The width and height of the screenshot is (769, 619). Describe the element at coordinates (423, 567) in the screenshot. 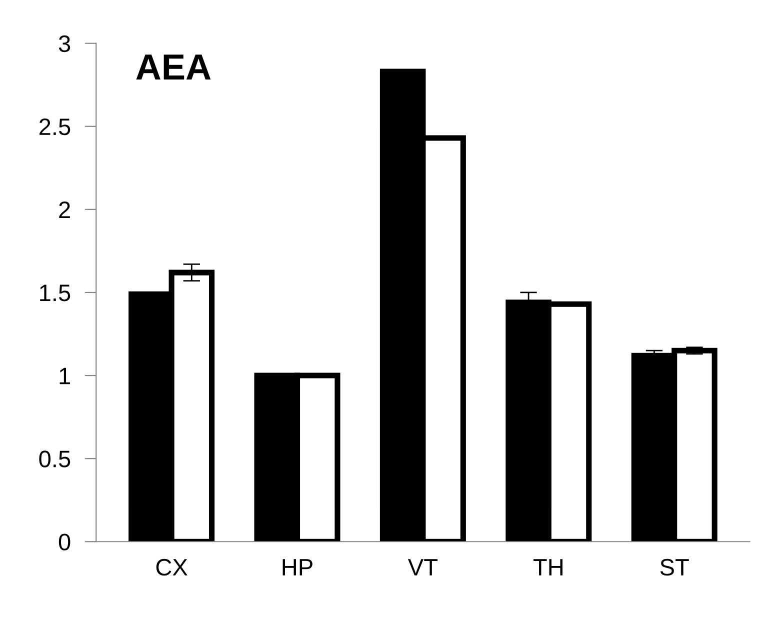

I see `x-tick-label: VT` at that location.